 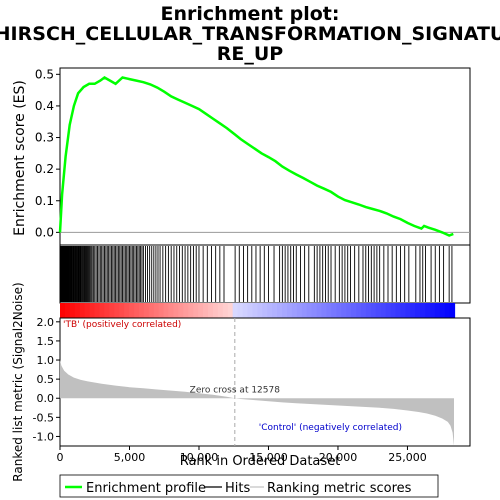 What do you see at coordinates (44, 201) in the screenshot?
I see `es-y-tick-label: 0.1` at bounding box center [44, 201].